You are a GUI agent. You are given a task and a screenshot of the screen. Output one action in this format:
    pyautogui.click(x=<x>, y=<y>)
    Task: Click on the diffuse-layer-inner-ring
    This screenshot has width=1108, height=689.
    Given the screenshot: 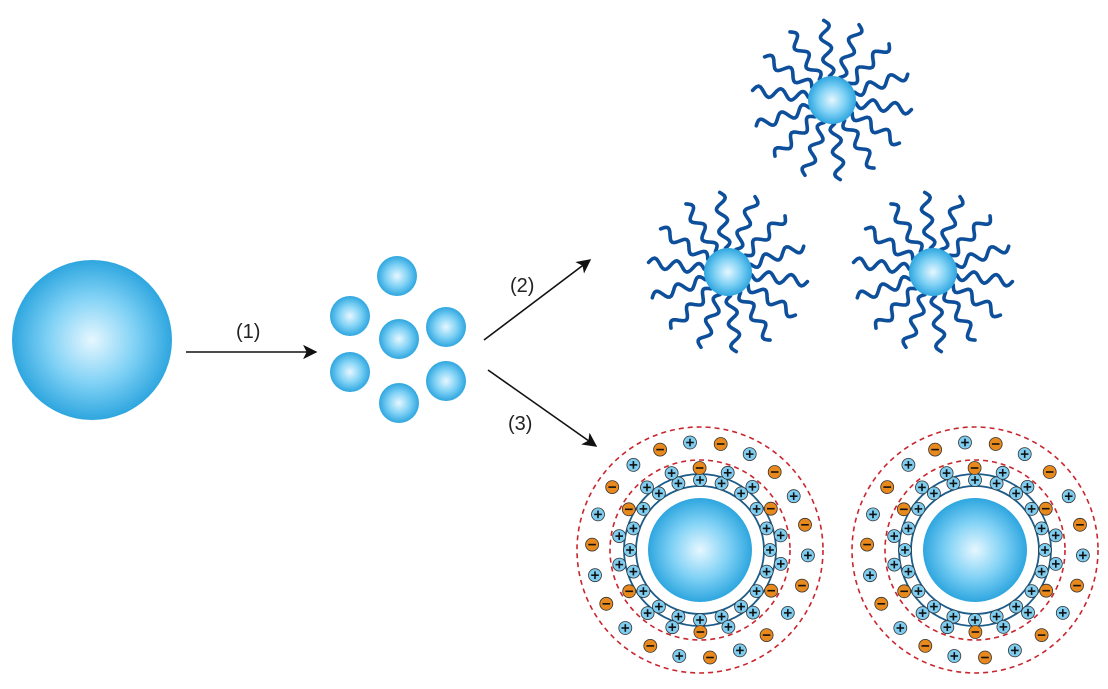 What is the action you would take?
    pyautogui.click(x=975, y=550)
    